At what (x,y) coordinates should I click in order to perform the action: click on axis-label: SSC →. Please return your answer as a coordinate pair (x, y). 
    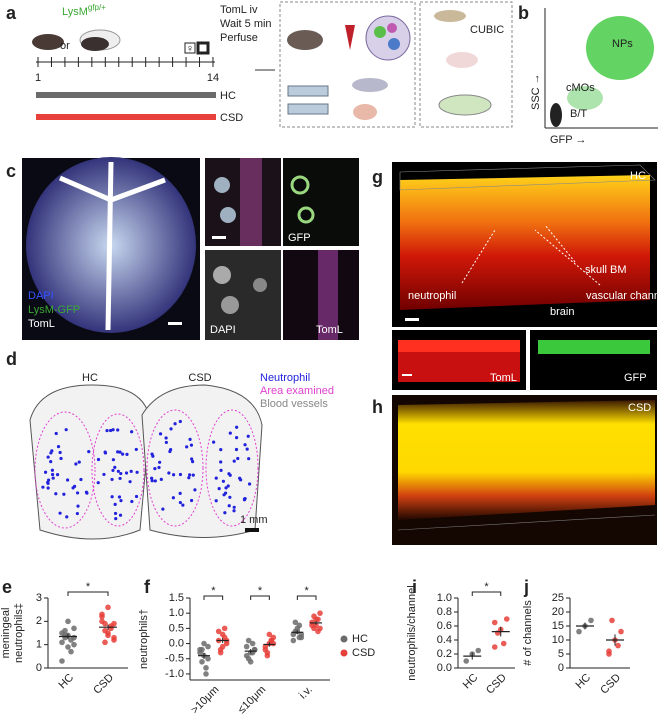
    Looking at the image, I should click on (536, 91).